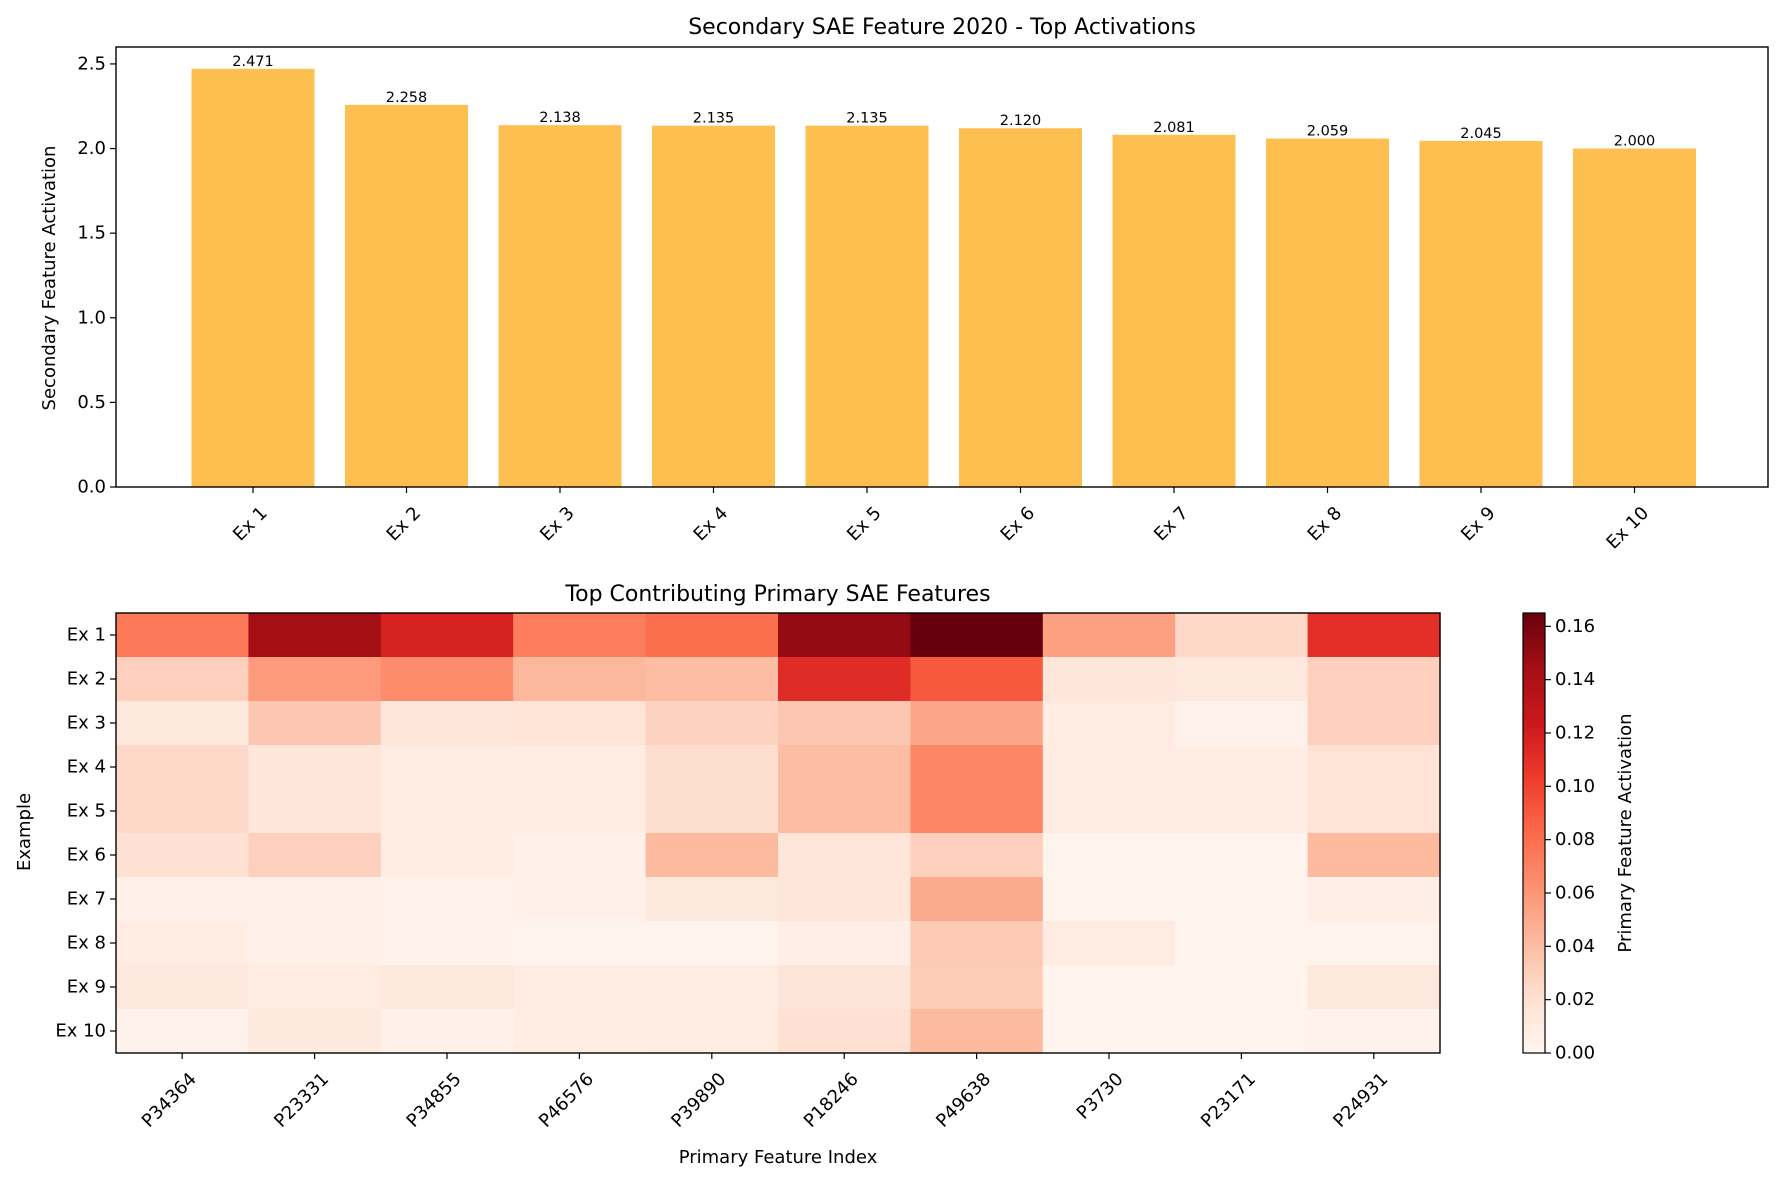 This screenshot has width=1784, height=1181. I want to click on heatmap-cell-r4-c6, so click(844, 767).